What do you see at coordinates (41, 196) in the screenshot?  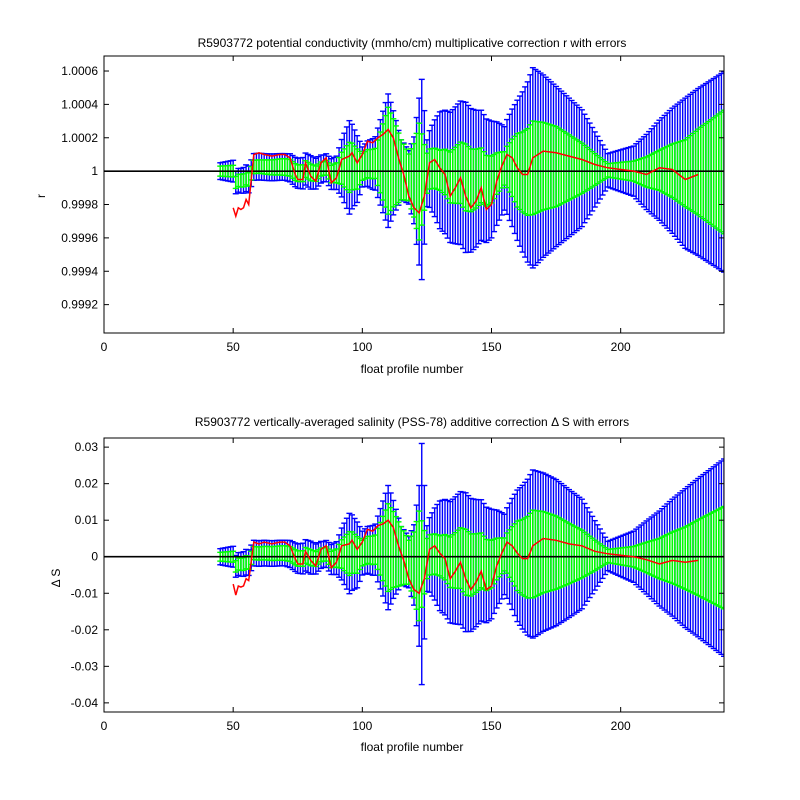 I see `y-axis-label: r` at bounding box center [41, 196].